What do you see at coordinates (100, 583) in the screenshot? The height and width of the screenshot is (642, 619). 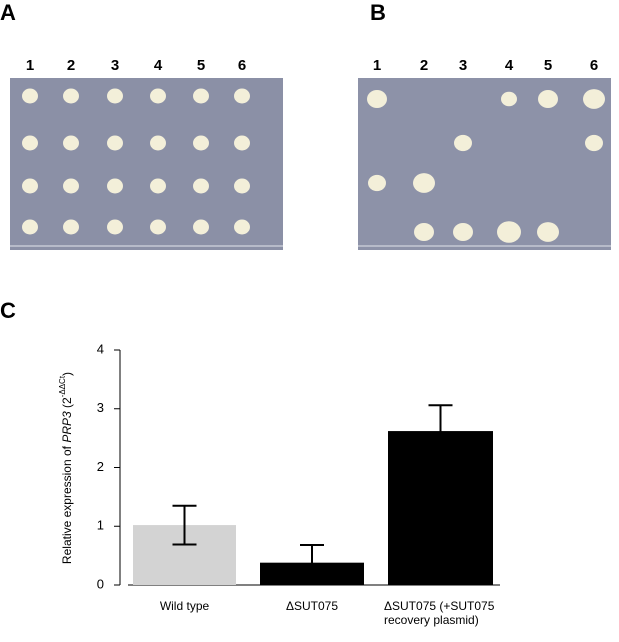 I see `y-tick-label: 0` at bounding box center [100, 583].